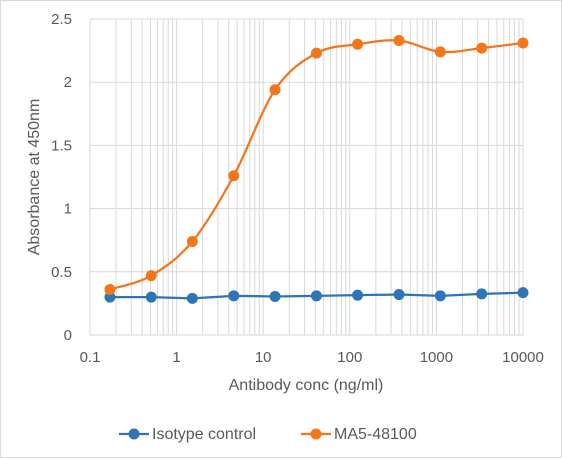 This screenshot has height=459, width=562. Describe the element at coordinates (61, 272) in the screenshot. I see `y-tick-label-1: 0.5` at that location.